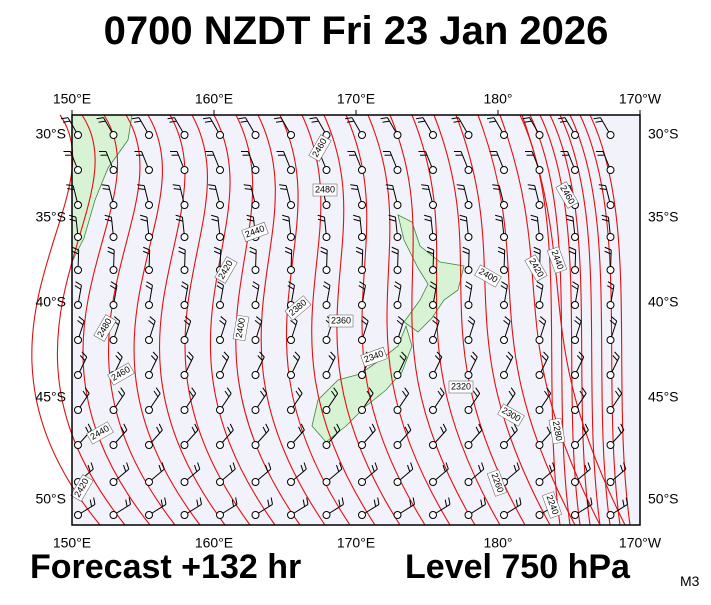 The height and width of the screenshot is (605, 711). I want to click on contour-value: 2360, so click(341, 320).